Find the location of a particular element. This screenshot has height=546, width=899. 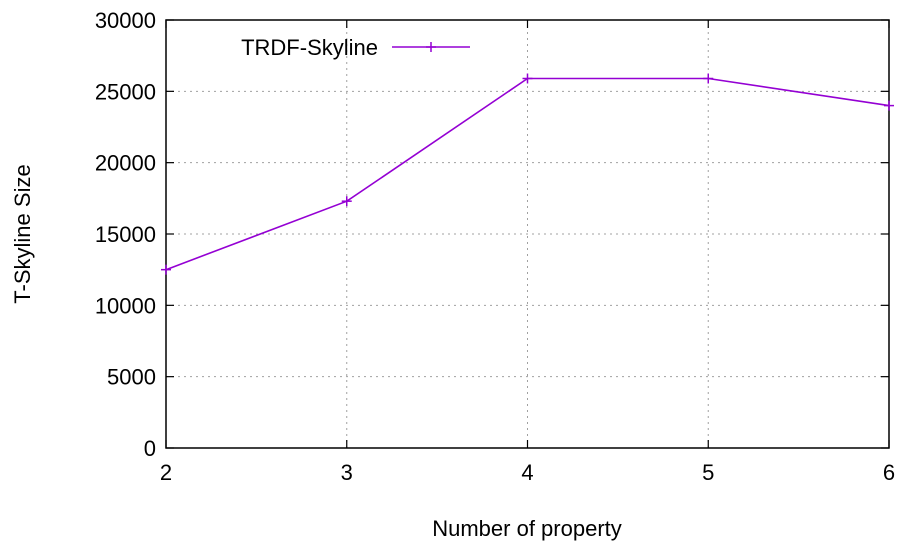

y-tick-label: 5000 is located at coordinates (131, 377).